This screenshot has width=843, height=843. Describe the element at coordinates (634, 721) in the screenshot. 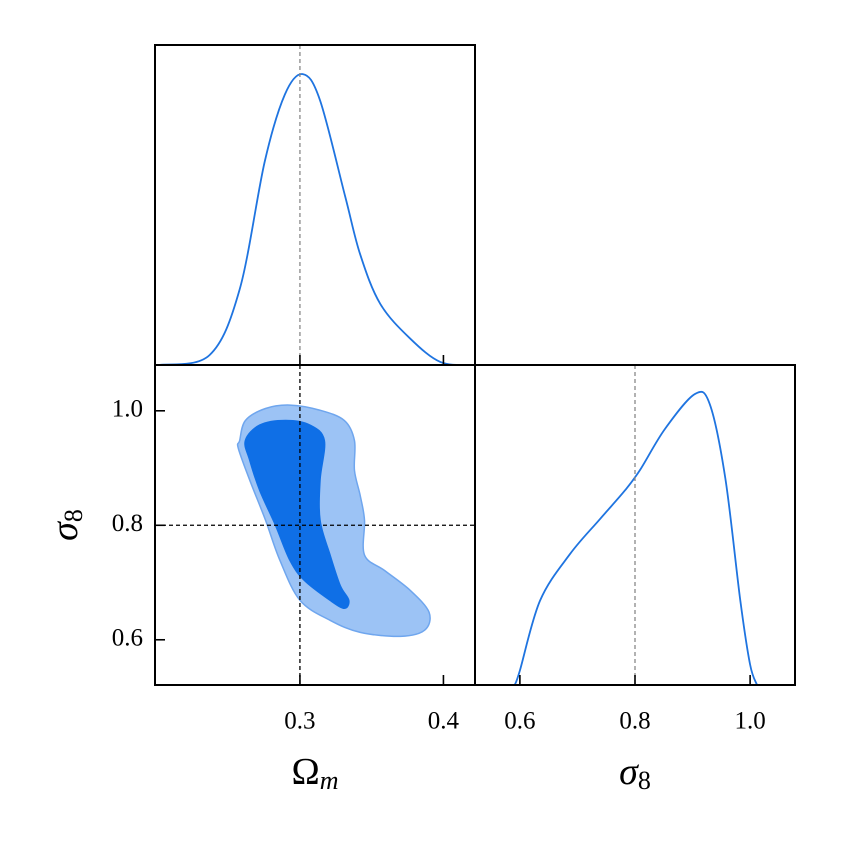

I see `x-tick-label: 0.8` at that location.